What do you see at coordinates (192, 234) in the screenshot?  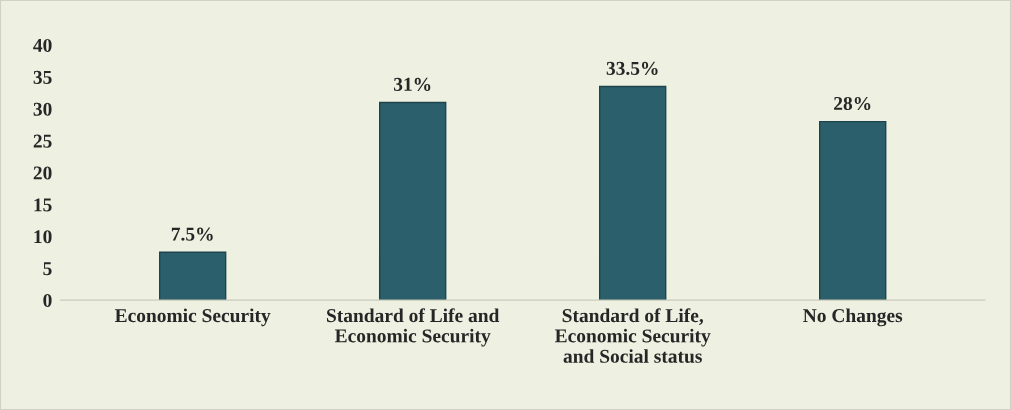 I see `data-label: 7.5%` at bounding box center [192, 234].